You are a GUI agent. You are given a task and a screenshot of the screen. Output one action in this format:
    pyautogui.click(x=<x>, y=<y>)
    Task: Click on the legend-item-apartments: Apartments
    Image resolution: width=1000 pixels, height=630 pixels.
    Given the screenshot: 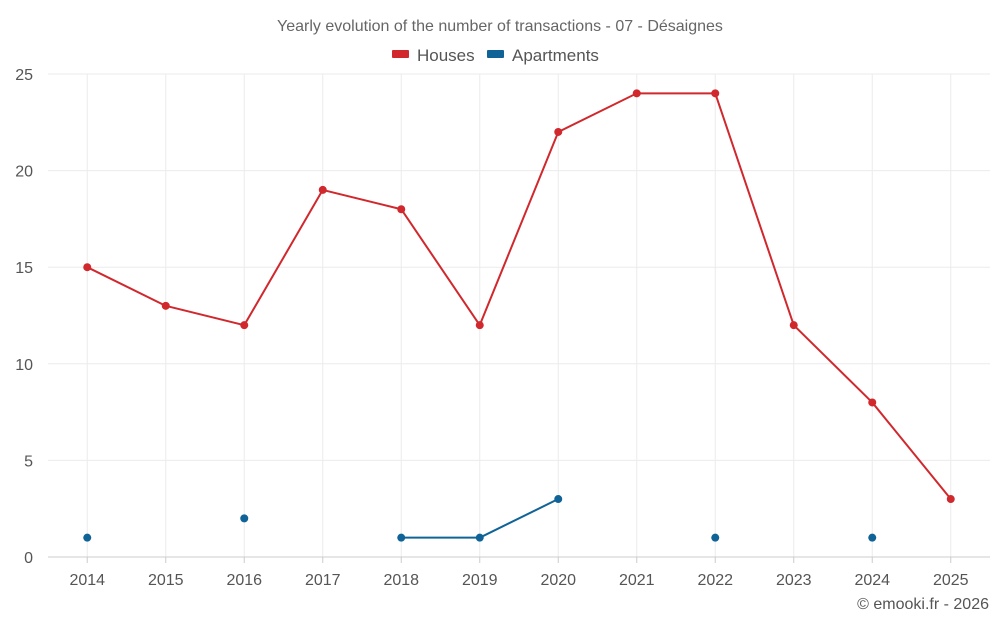 What is the action you would take?
    pyautogui.click(x=543, y=55)
    